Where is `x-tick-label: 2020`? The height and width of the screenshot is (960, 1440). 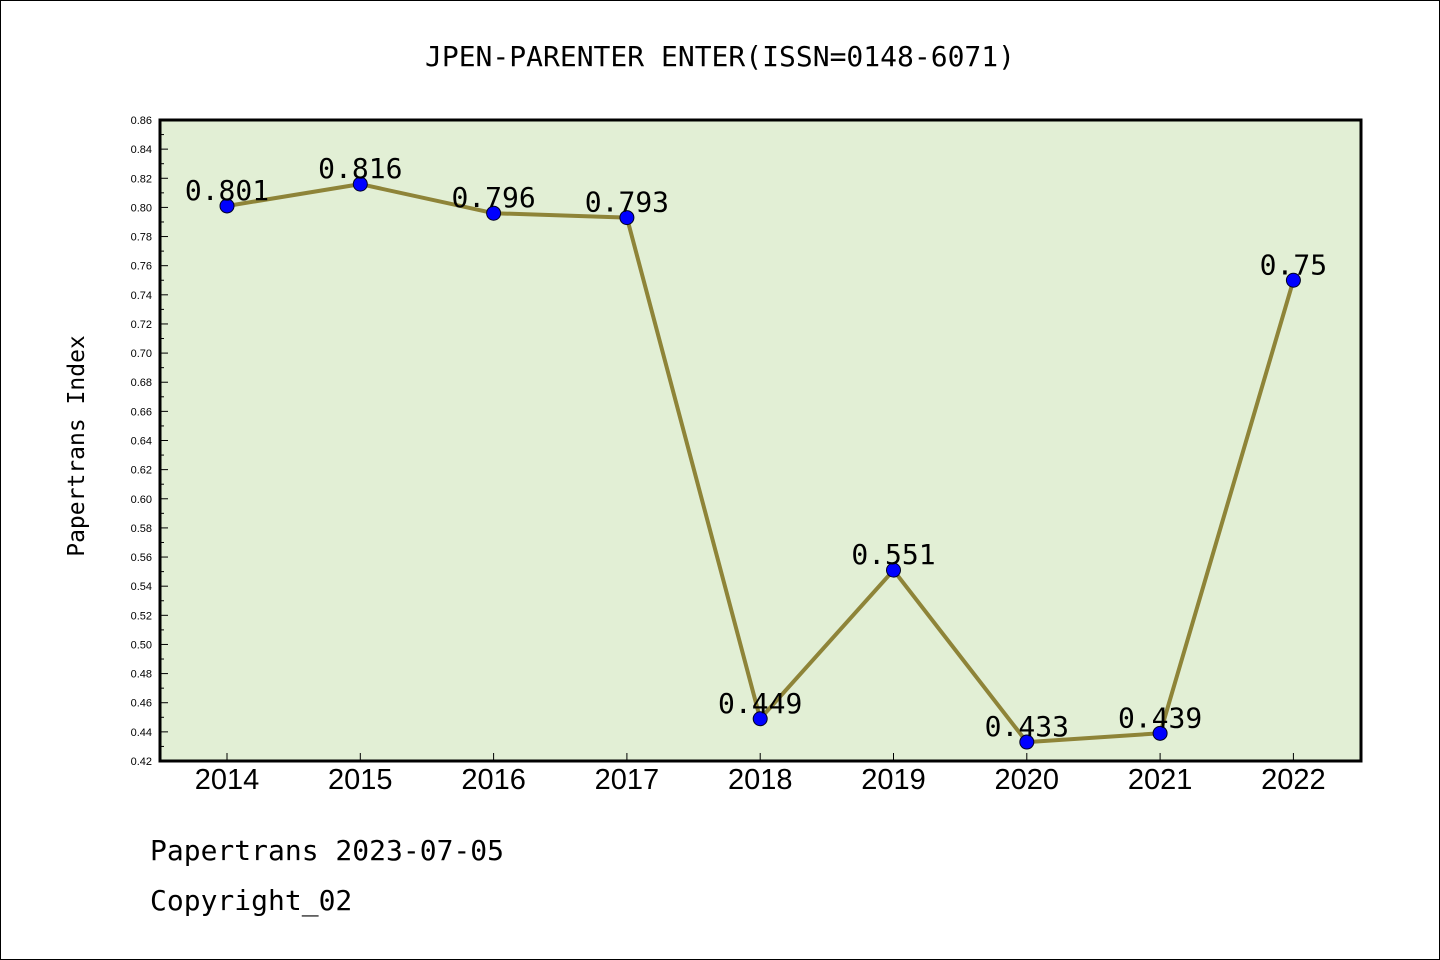
x-tick-label: 2020 is located at coordinates (1027, 780).